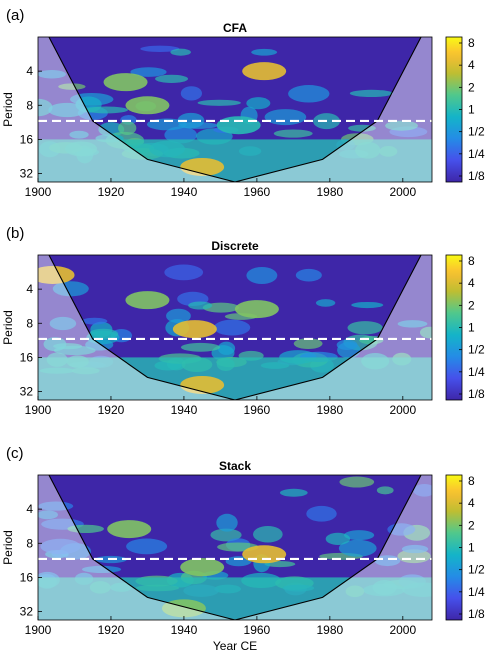 The image size is (500, 661). What do you see at coordinates (27, 392) in the screenshot?
I see `y-tick-label: 32` at bounding box center [27, 392].